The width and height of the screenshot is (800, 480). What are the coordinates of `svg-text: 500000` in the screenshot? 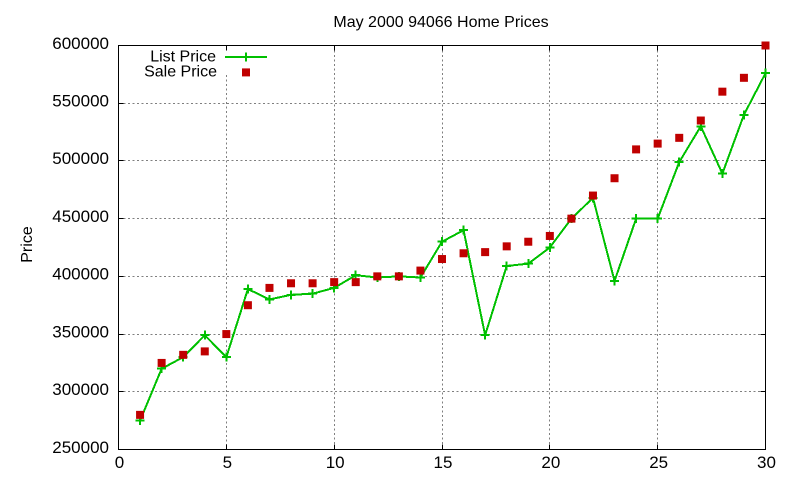 It's located at (80, 158).